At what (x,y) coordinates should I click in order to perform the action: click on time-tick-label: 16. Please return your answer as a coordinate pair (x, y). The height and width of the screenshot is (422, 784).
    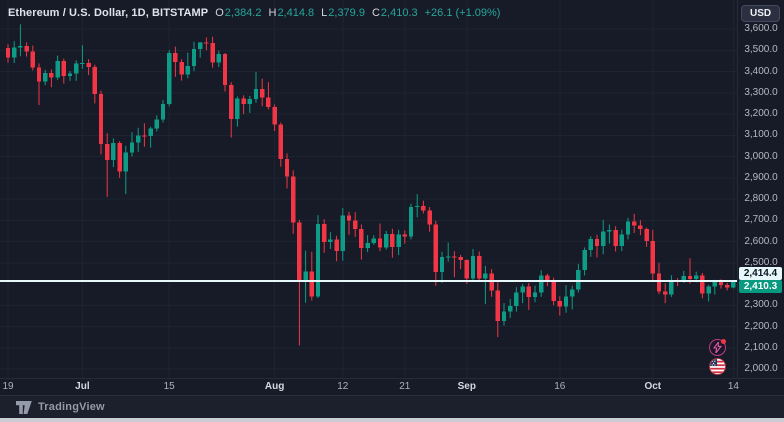
    Looking at the image, I should click on (560, 386).